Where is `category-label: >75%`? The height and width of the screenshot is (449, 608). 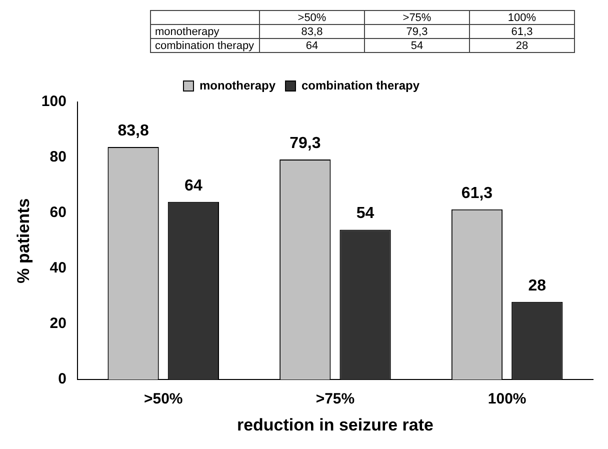
category-label: >75% is located at coordinates (417, 18).